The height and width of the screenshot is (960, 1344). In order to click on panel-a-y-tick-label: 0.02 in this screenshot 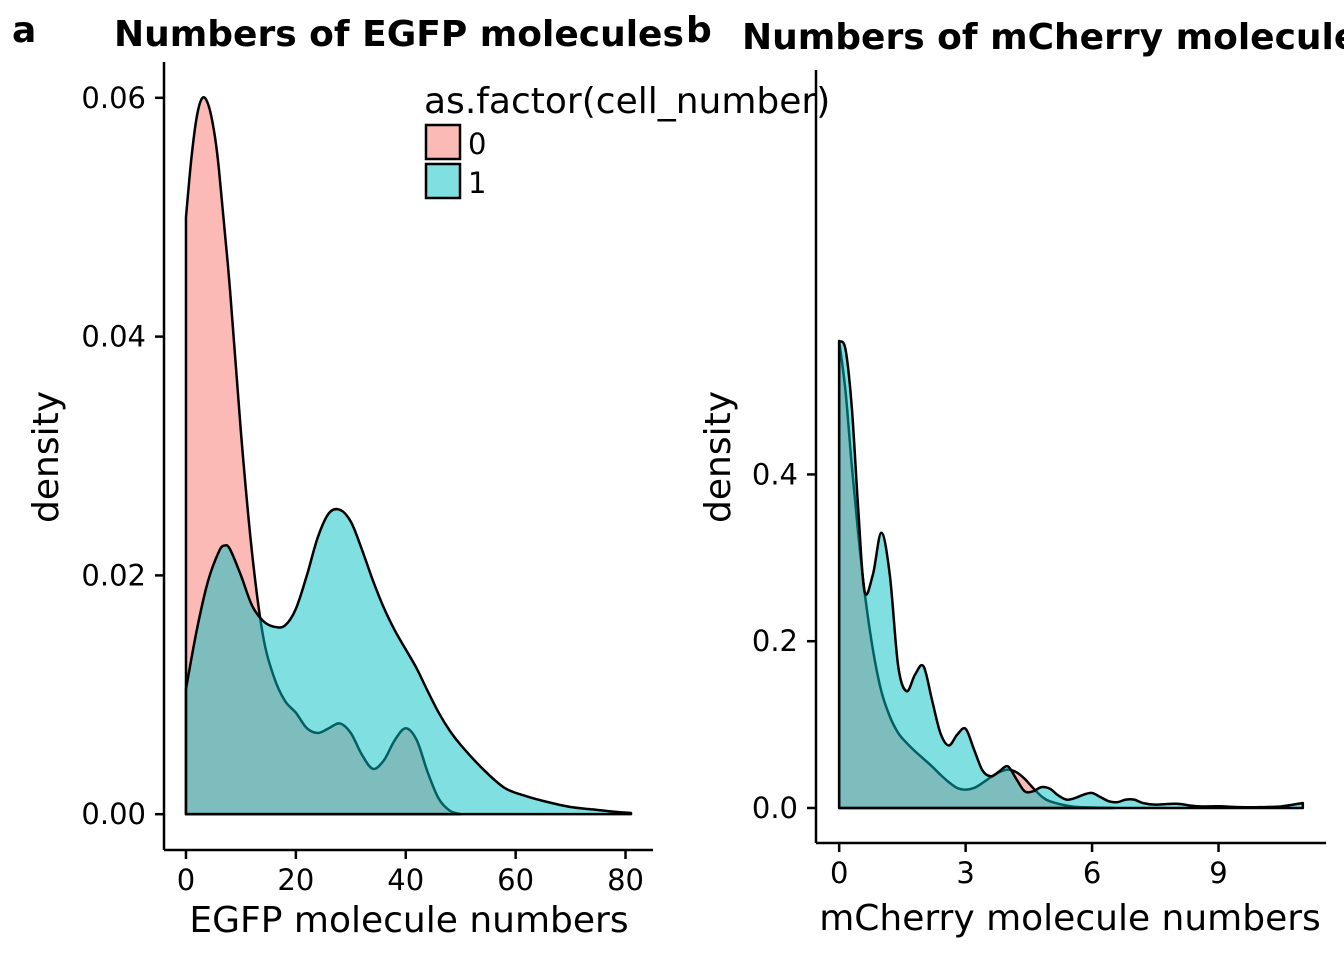, I will do `click(113, 575)`.